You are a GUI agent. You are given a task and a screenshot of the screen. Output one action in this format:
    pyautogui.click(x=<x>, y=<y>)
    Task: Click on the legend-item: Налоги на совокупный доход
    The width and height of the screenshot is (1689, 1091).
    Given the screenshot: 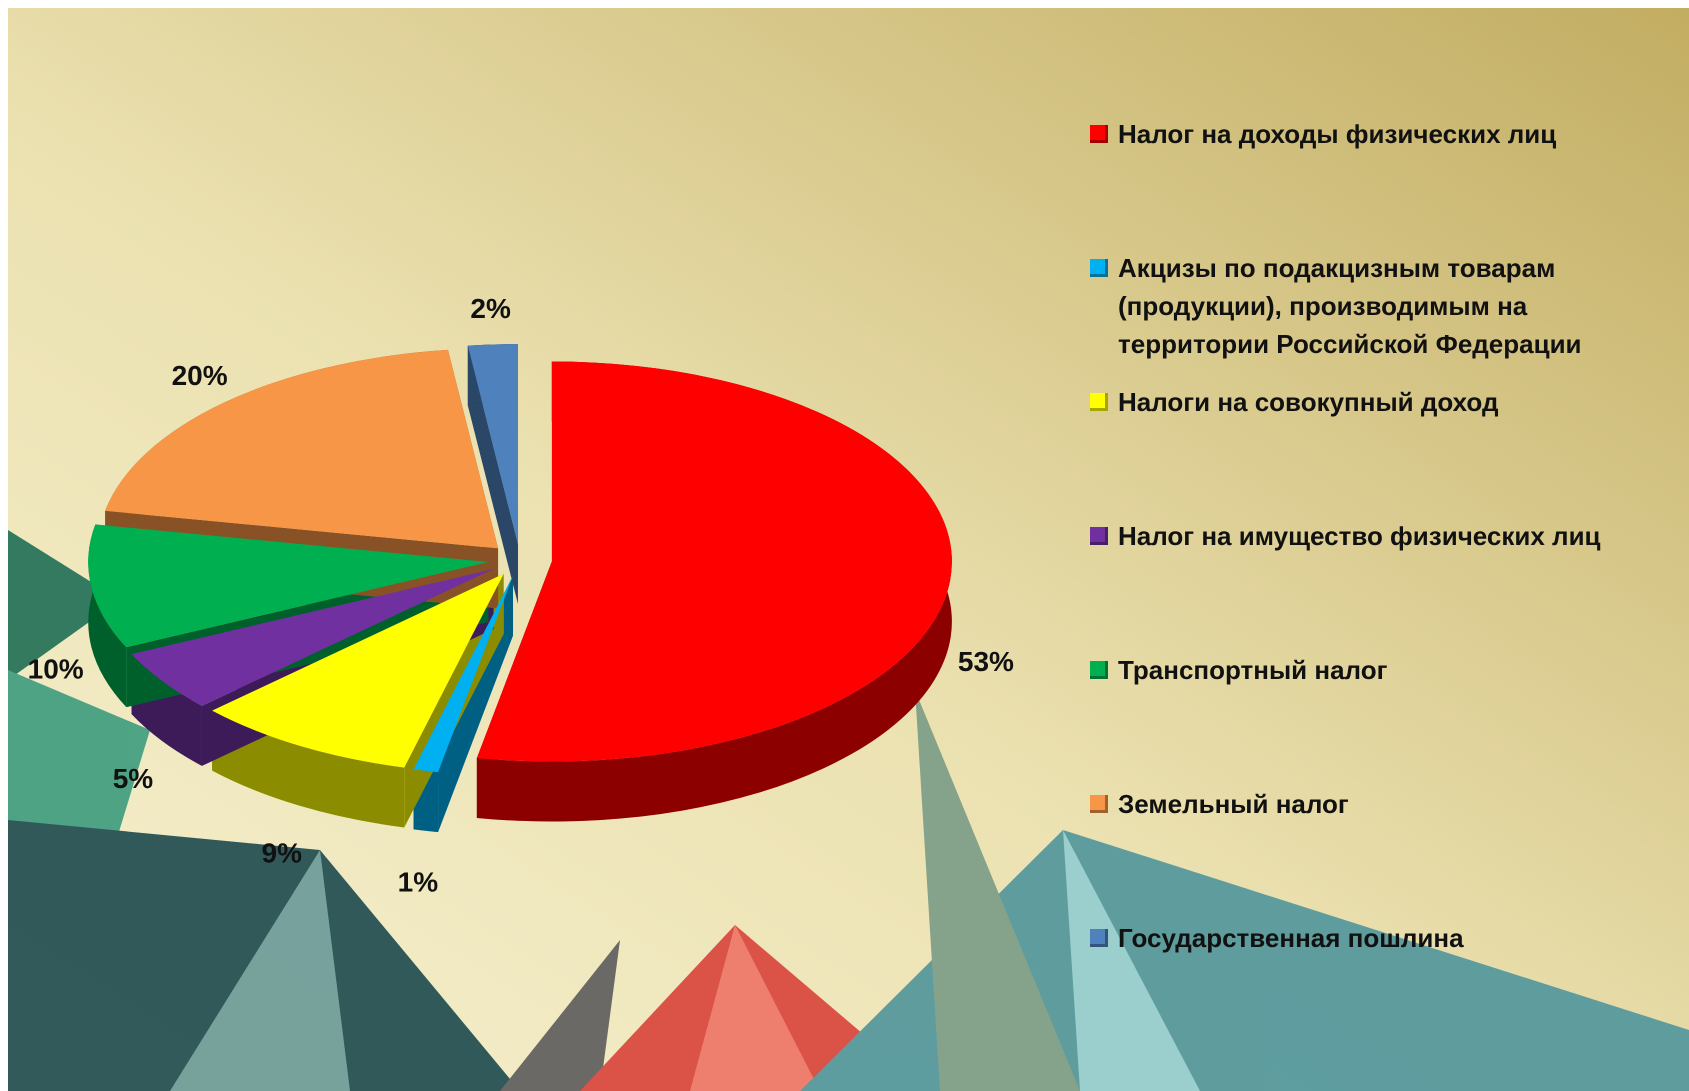 What is the action you would take?
    pyautogui.click(x=1370, y=402)
    